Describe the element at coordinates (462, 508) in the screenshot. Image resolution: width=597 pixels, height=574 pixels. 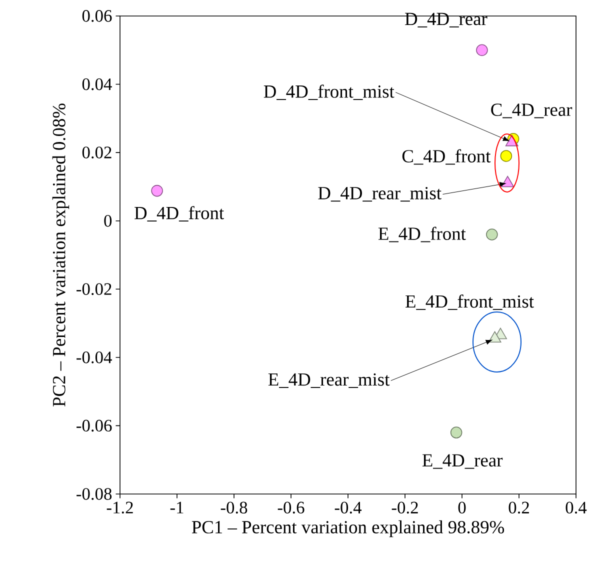
I see `x-tick-label: 0` at that location.